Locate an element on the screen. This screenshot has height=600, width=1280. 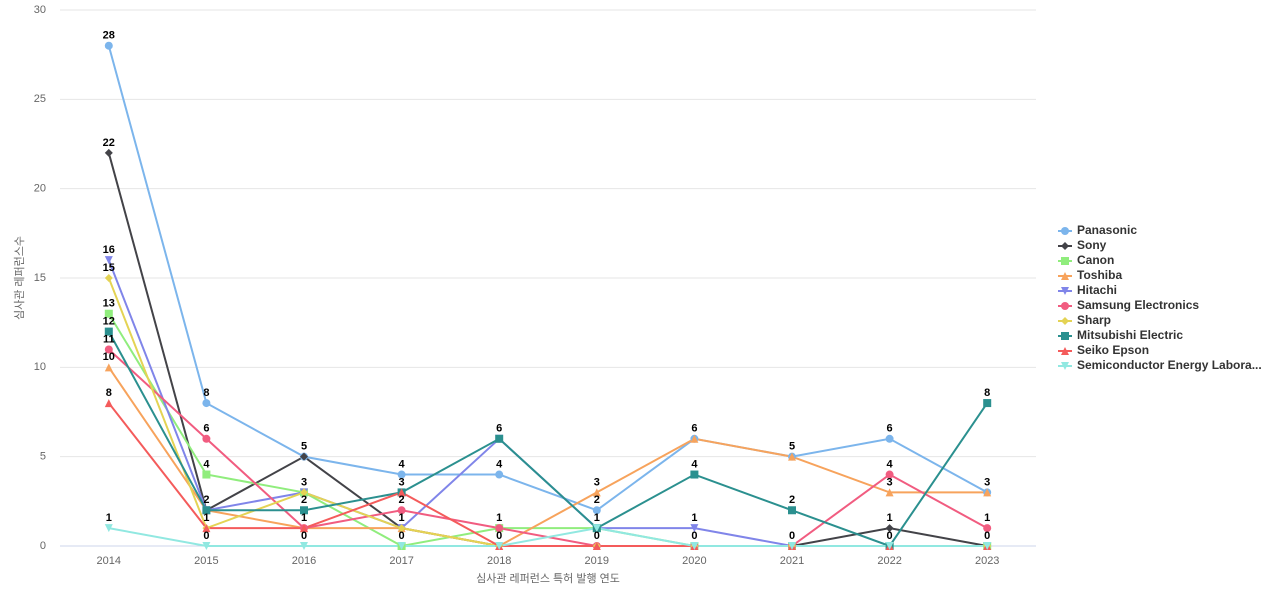
legend-label: Samsung Electronics is located at coordinates (1138, 305).